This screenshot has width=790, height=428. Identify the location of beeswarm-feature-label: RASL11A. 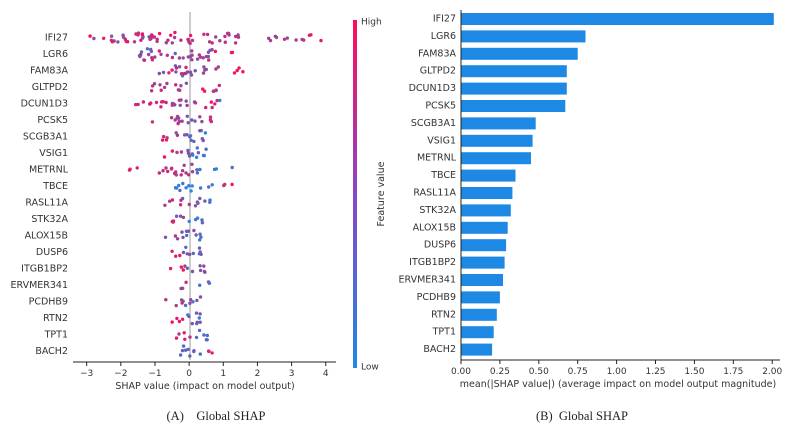
(46, 203).